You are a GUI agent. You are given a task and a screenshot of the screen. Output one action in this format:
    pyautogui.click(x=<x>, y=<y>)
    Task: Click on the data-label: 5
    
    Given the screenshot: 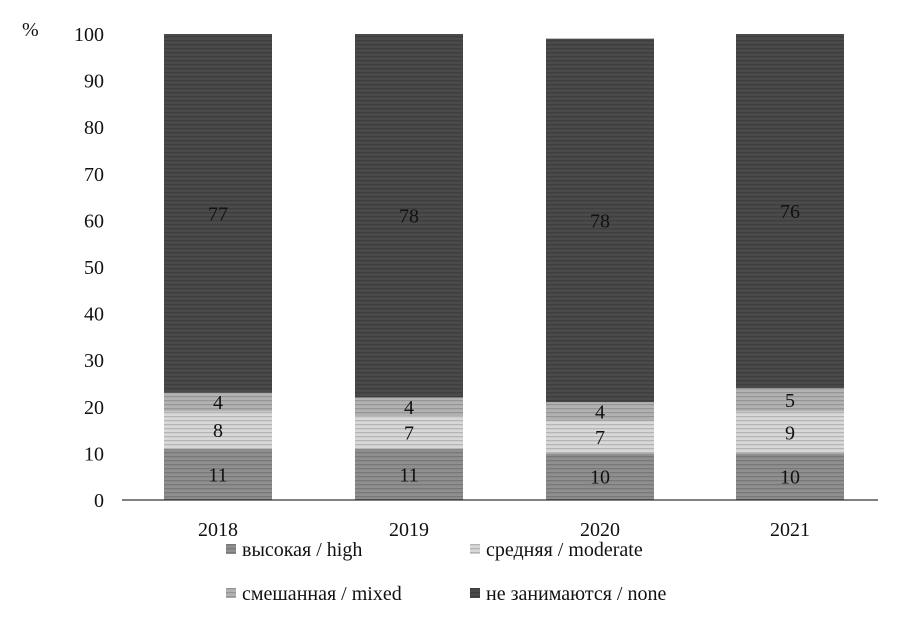 What is the action you would take?
    pyautogui.click(x=790, y=401)
    